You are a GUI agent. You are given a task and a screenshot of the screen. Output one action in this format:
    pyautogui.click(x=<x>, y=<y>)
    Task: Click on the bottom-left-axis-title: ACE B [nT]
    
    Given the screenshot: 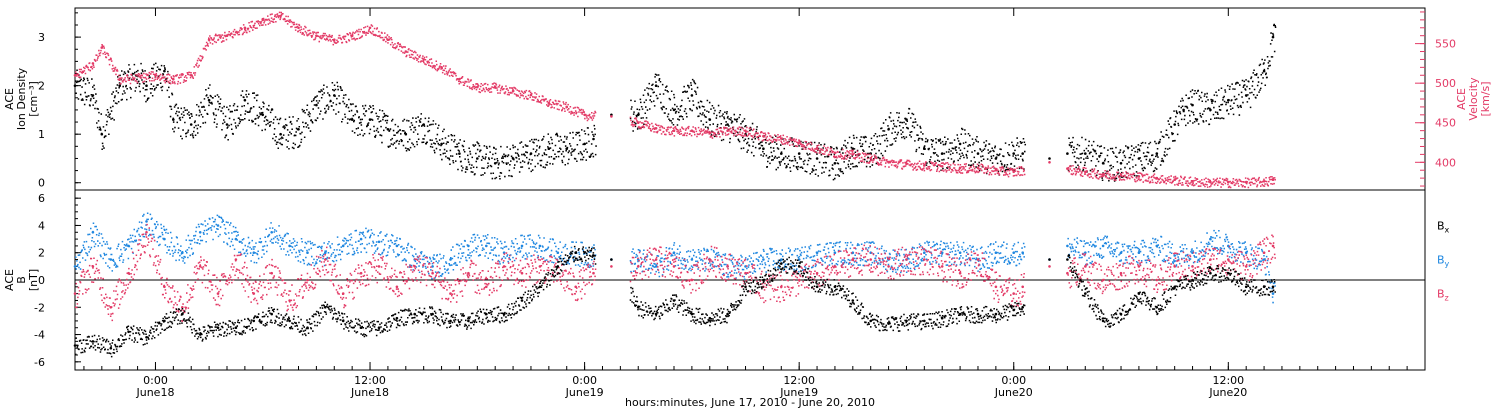 What is the action you would take?
    pyautogui.click(x=21, y=280)
    